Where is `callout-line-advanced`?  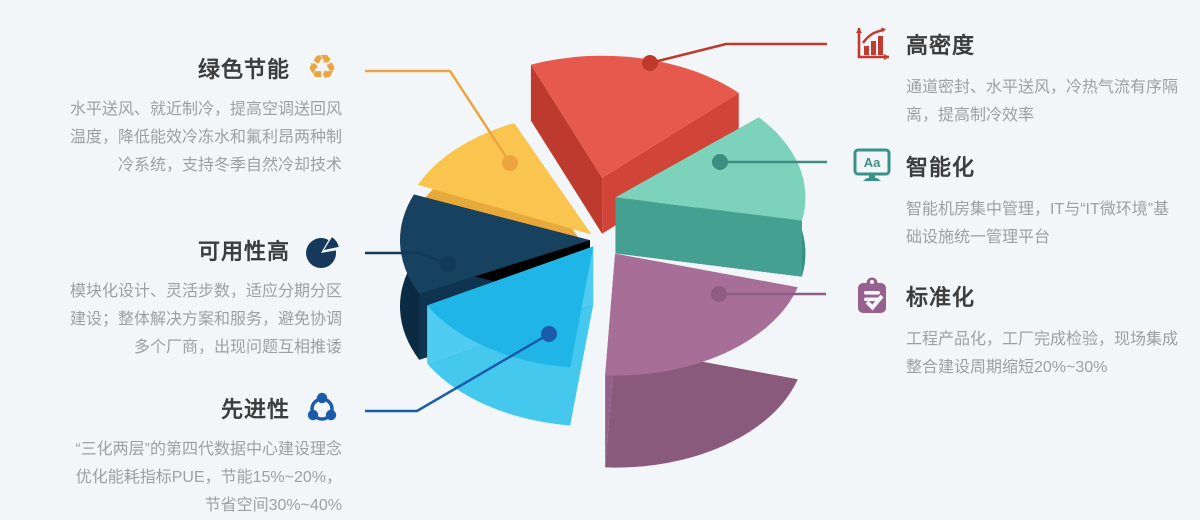 callout-line-advanced is located at coordinates (457, 372).